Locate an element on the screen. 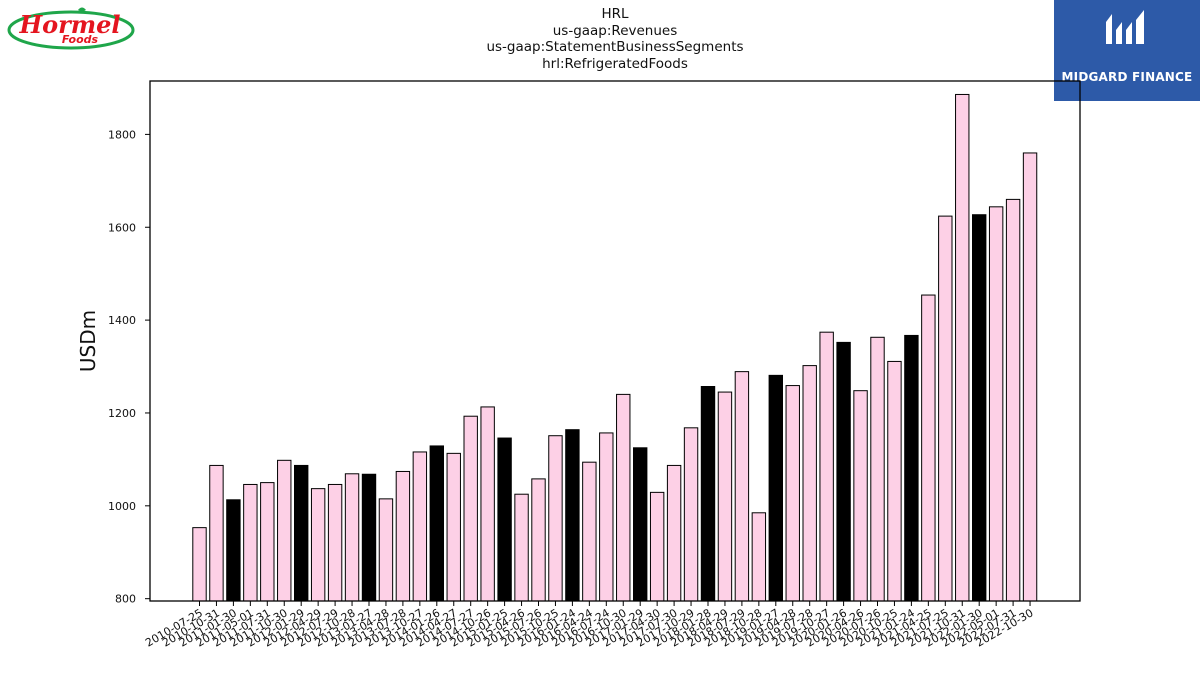 The width and height of the screenshot is (1200, 675). y-axis-label: USDm is located at coordinates (88, 341).